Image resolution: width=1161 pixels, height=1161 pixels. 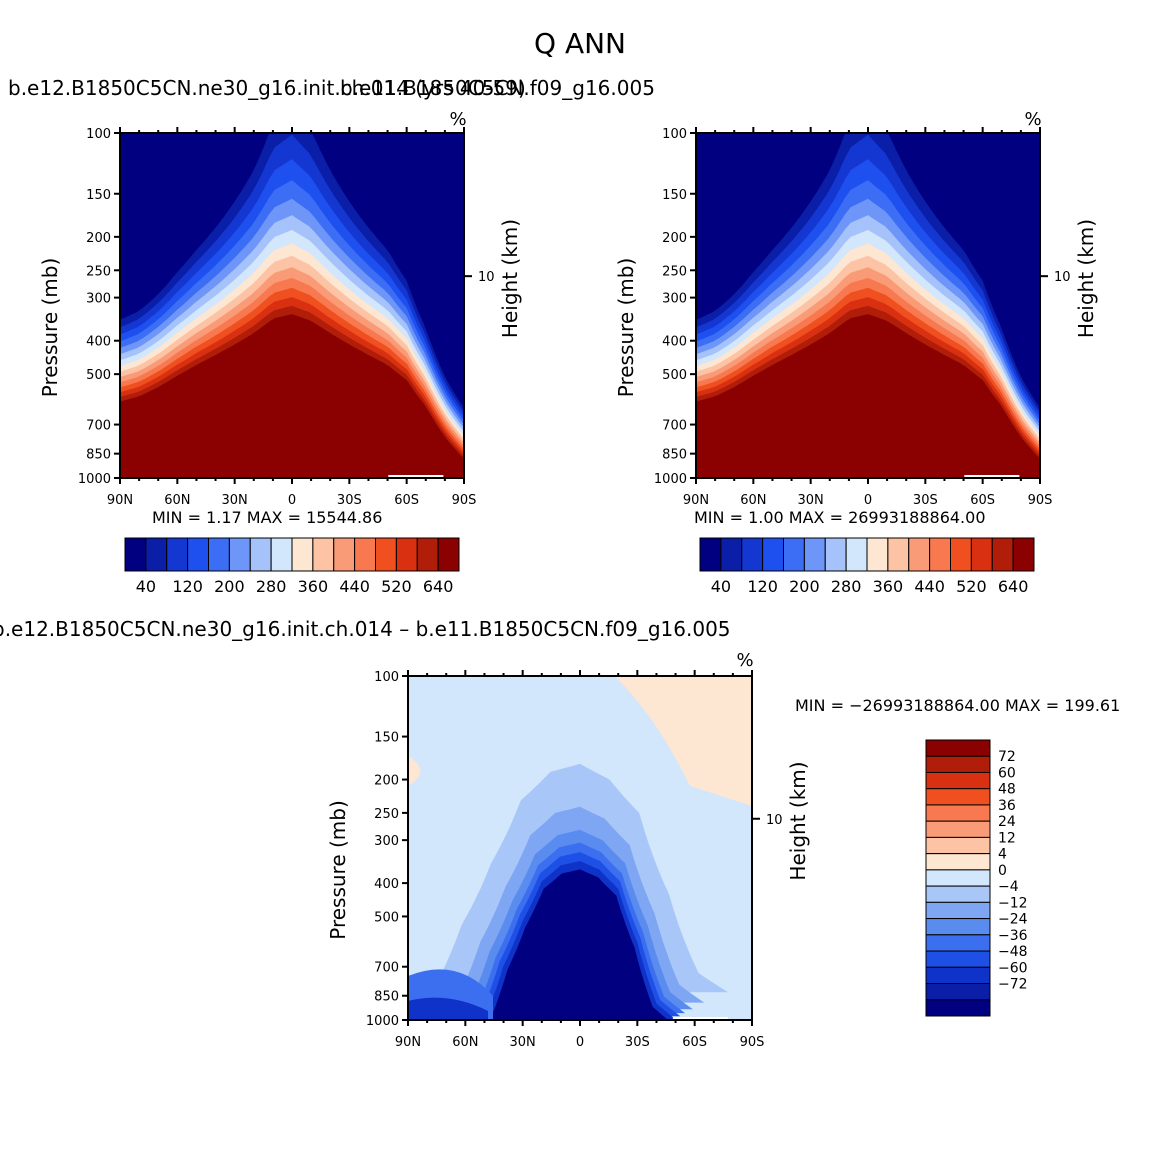 What do you see at coordinates (1013, 903) in the screenshot?
I see `colorbar-label: −12` at bounding box center [1013, 903].